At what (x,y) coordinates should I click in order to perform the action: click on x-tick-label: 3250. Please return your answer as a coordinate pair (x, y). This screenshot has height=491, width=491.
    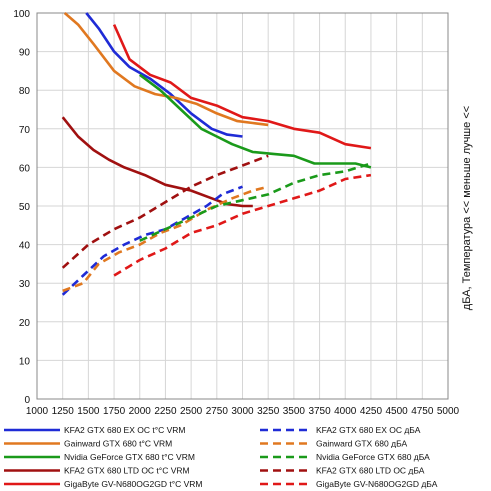
    Looking at the image, I should click on (268, 411).